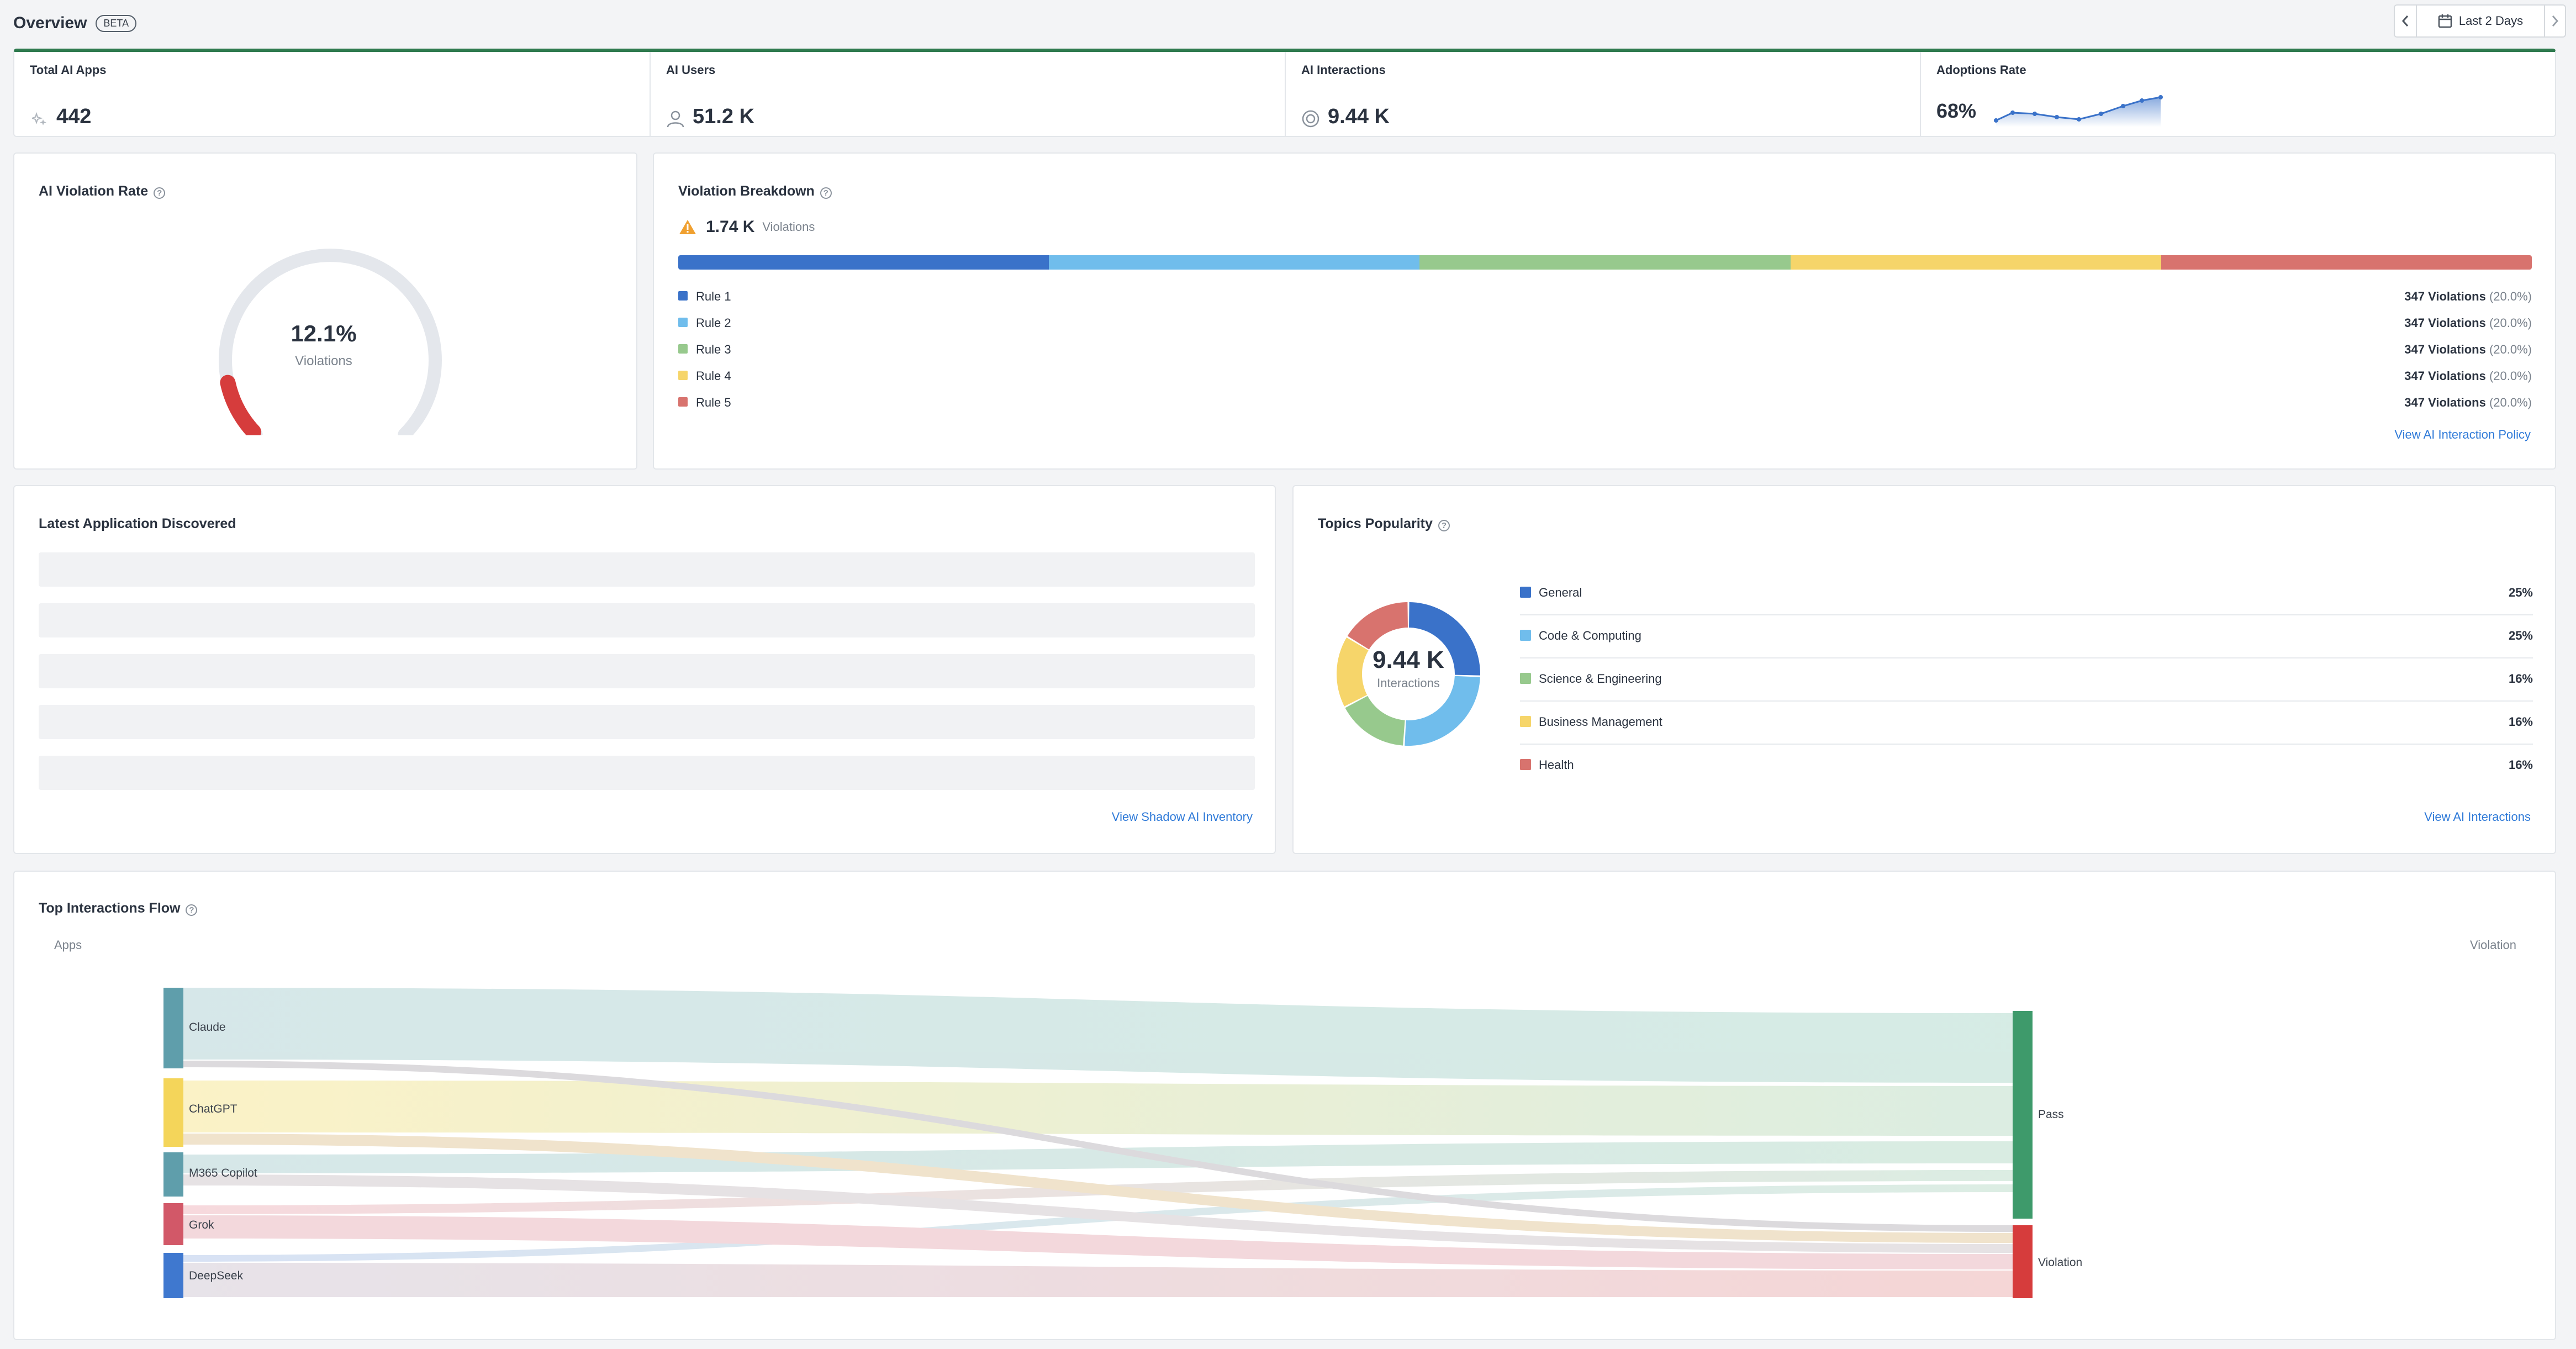 The height and width of the screenshot is (1349, 2576). What do you see at coordinates (110, 908) in the screenshot?
I see `card-title: Top Interactions Flow` at bounding box center [110, 908].